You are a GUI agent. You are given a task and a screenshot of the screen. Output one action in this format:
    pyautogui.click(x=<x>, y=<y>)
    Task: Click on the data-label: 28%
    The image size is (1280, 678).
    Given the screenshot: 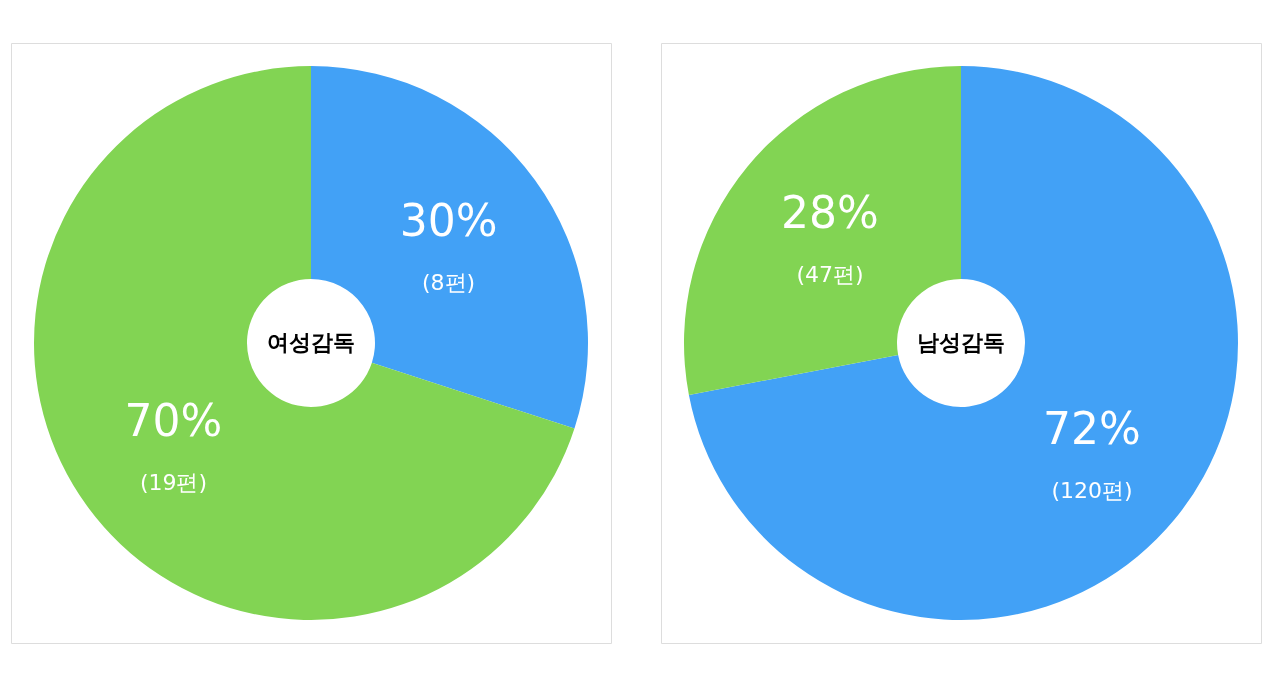 What is the action you would take?
    pyautogui.click(x=830, y=212)
    